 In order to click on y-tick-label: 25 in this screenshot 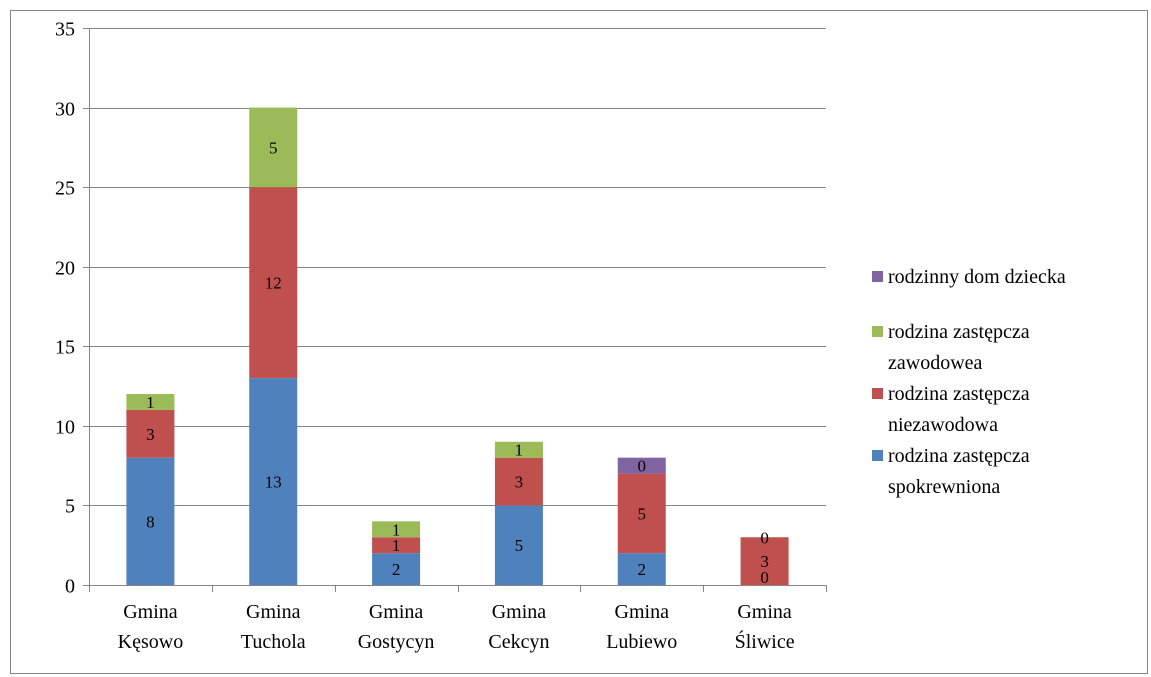, I will do `click(65, 189)`.